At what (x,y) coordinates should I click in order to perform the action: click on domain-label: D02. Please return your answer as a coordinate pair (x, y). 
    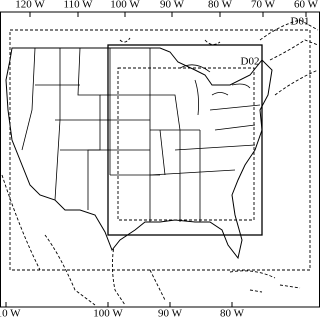
    Looking at the image, I should click on (250, 62).